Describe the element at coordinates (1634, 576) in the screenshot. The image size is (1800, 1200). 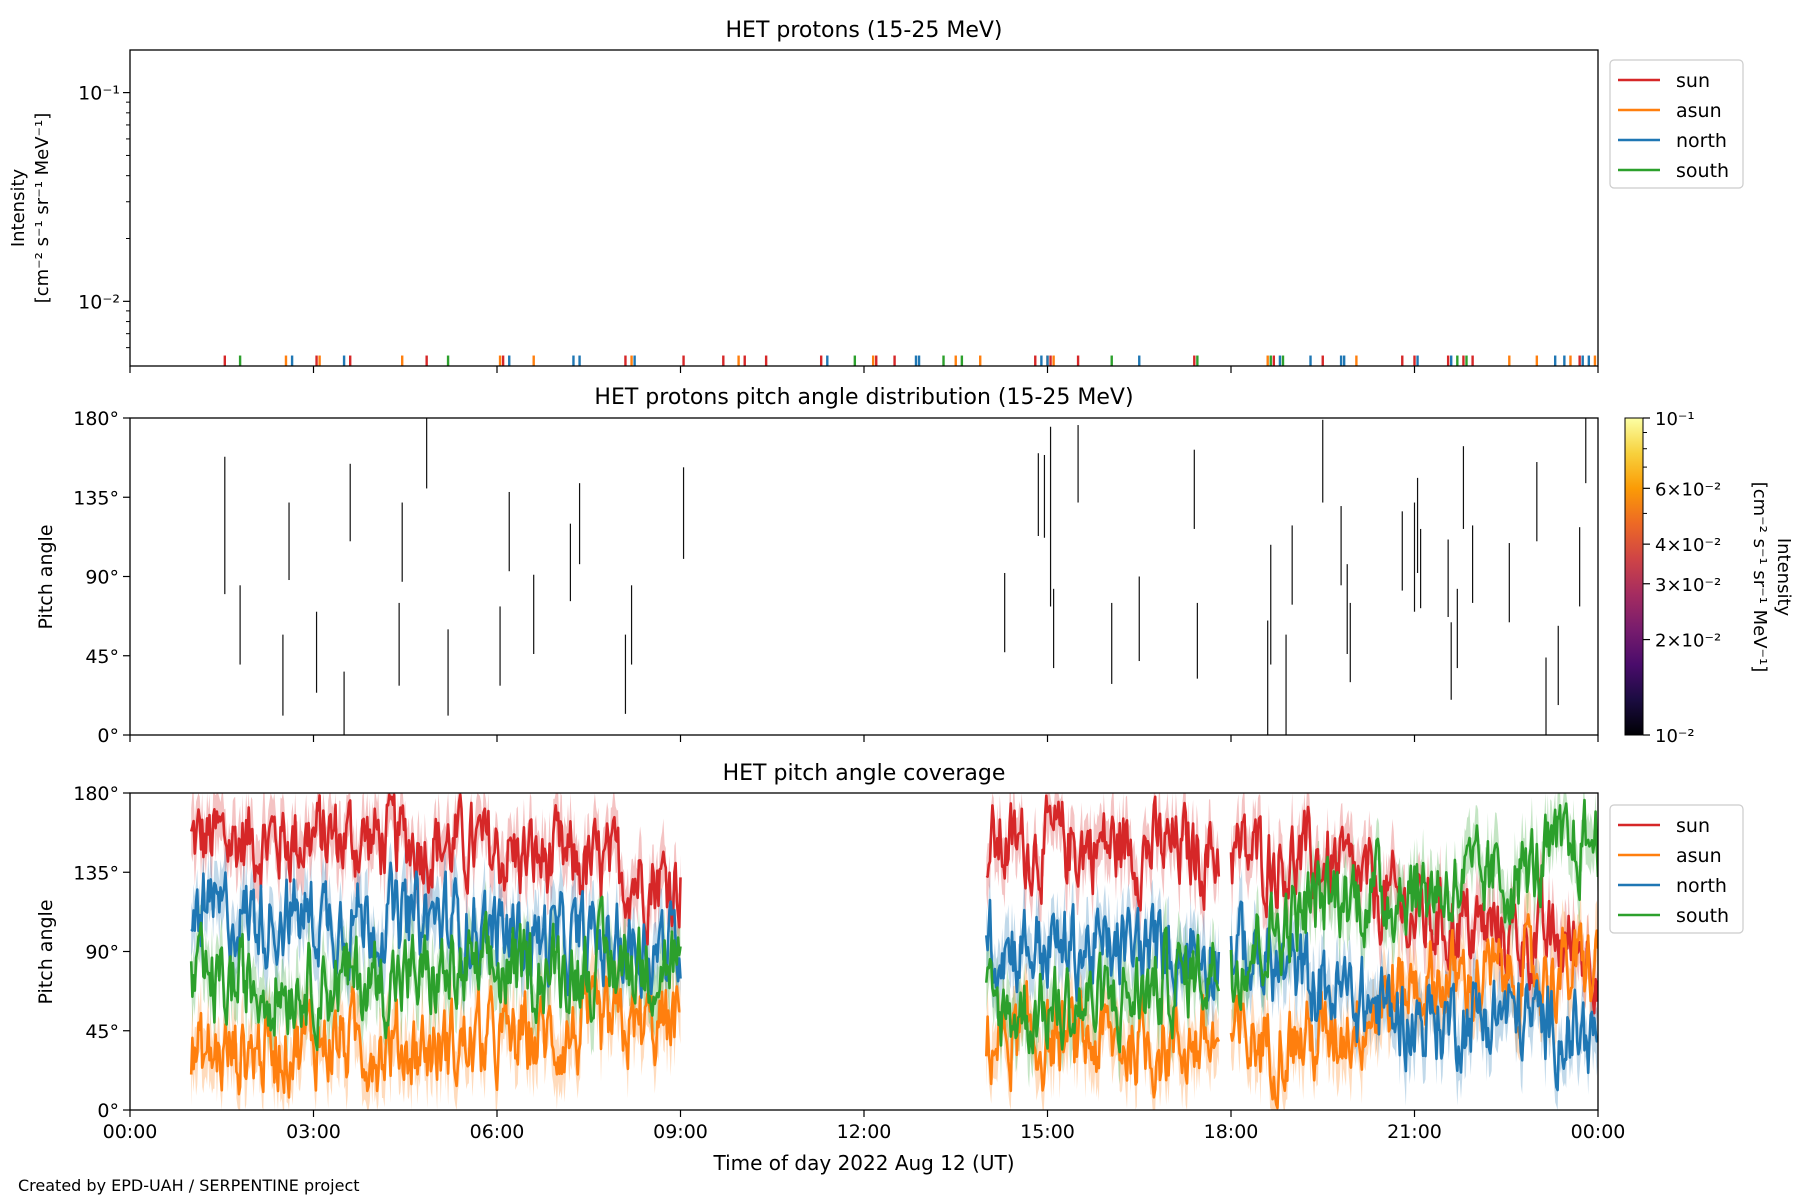
I see `colorbar` at that location.